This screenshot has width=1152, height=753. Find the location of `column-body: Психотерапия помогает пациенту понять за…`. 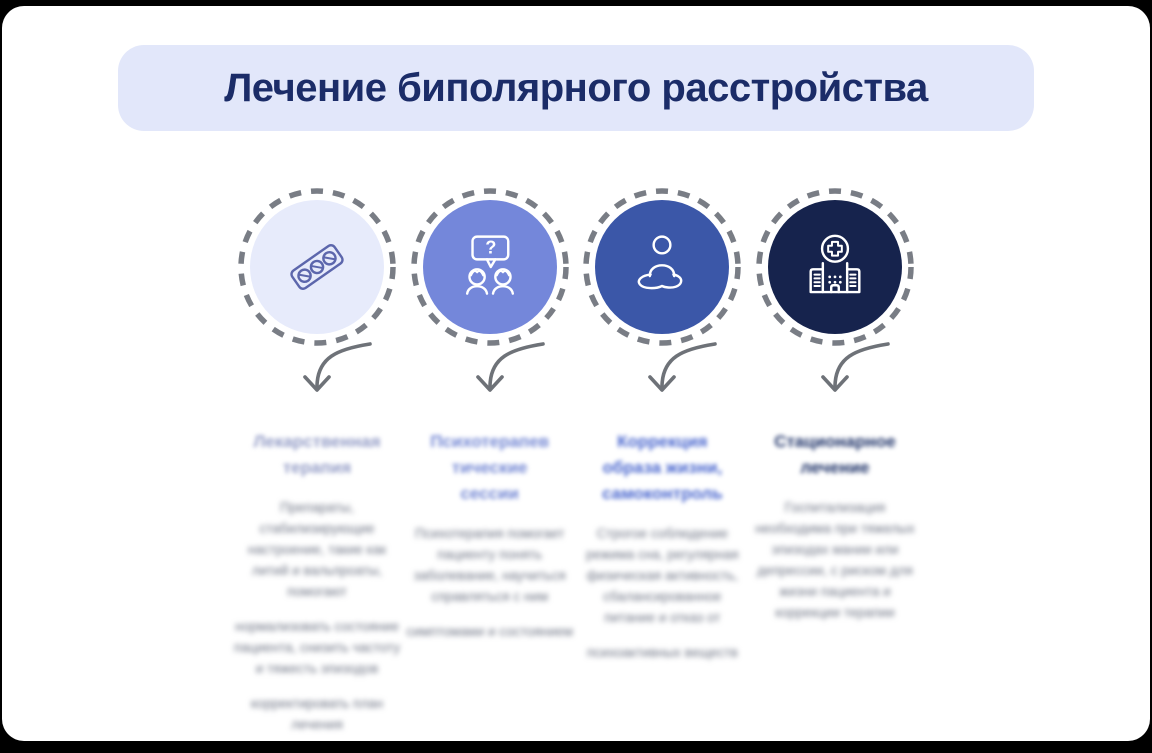

column-body: Психотерапия помогает пациенту понять за… is located at coordinates (490, 575).